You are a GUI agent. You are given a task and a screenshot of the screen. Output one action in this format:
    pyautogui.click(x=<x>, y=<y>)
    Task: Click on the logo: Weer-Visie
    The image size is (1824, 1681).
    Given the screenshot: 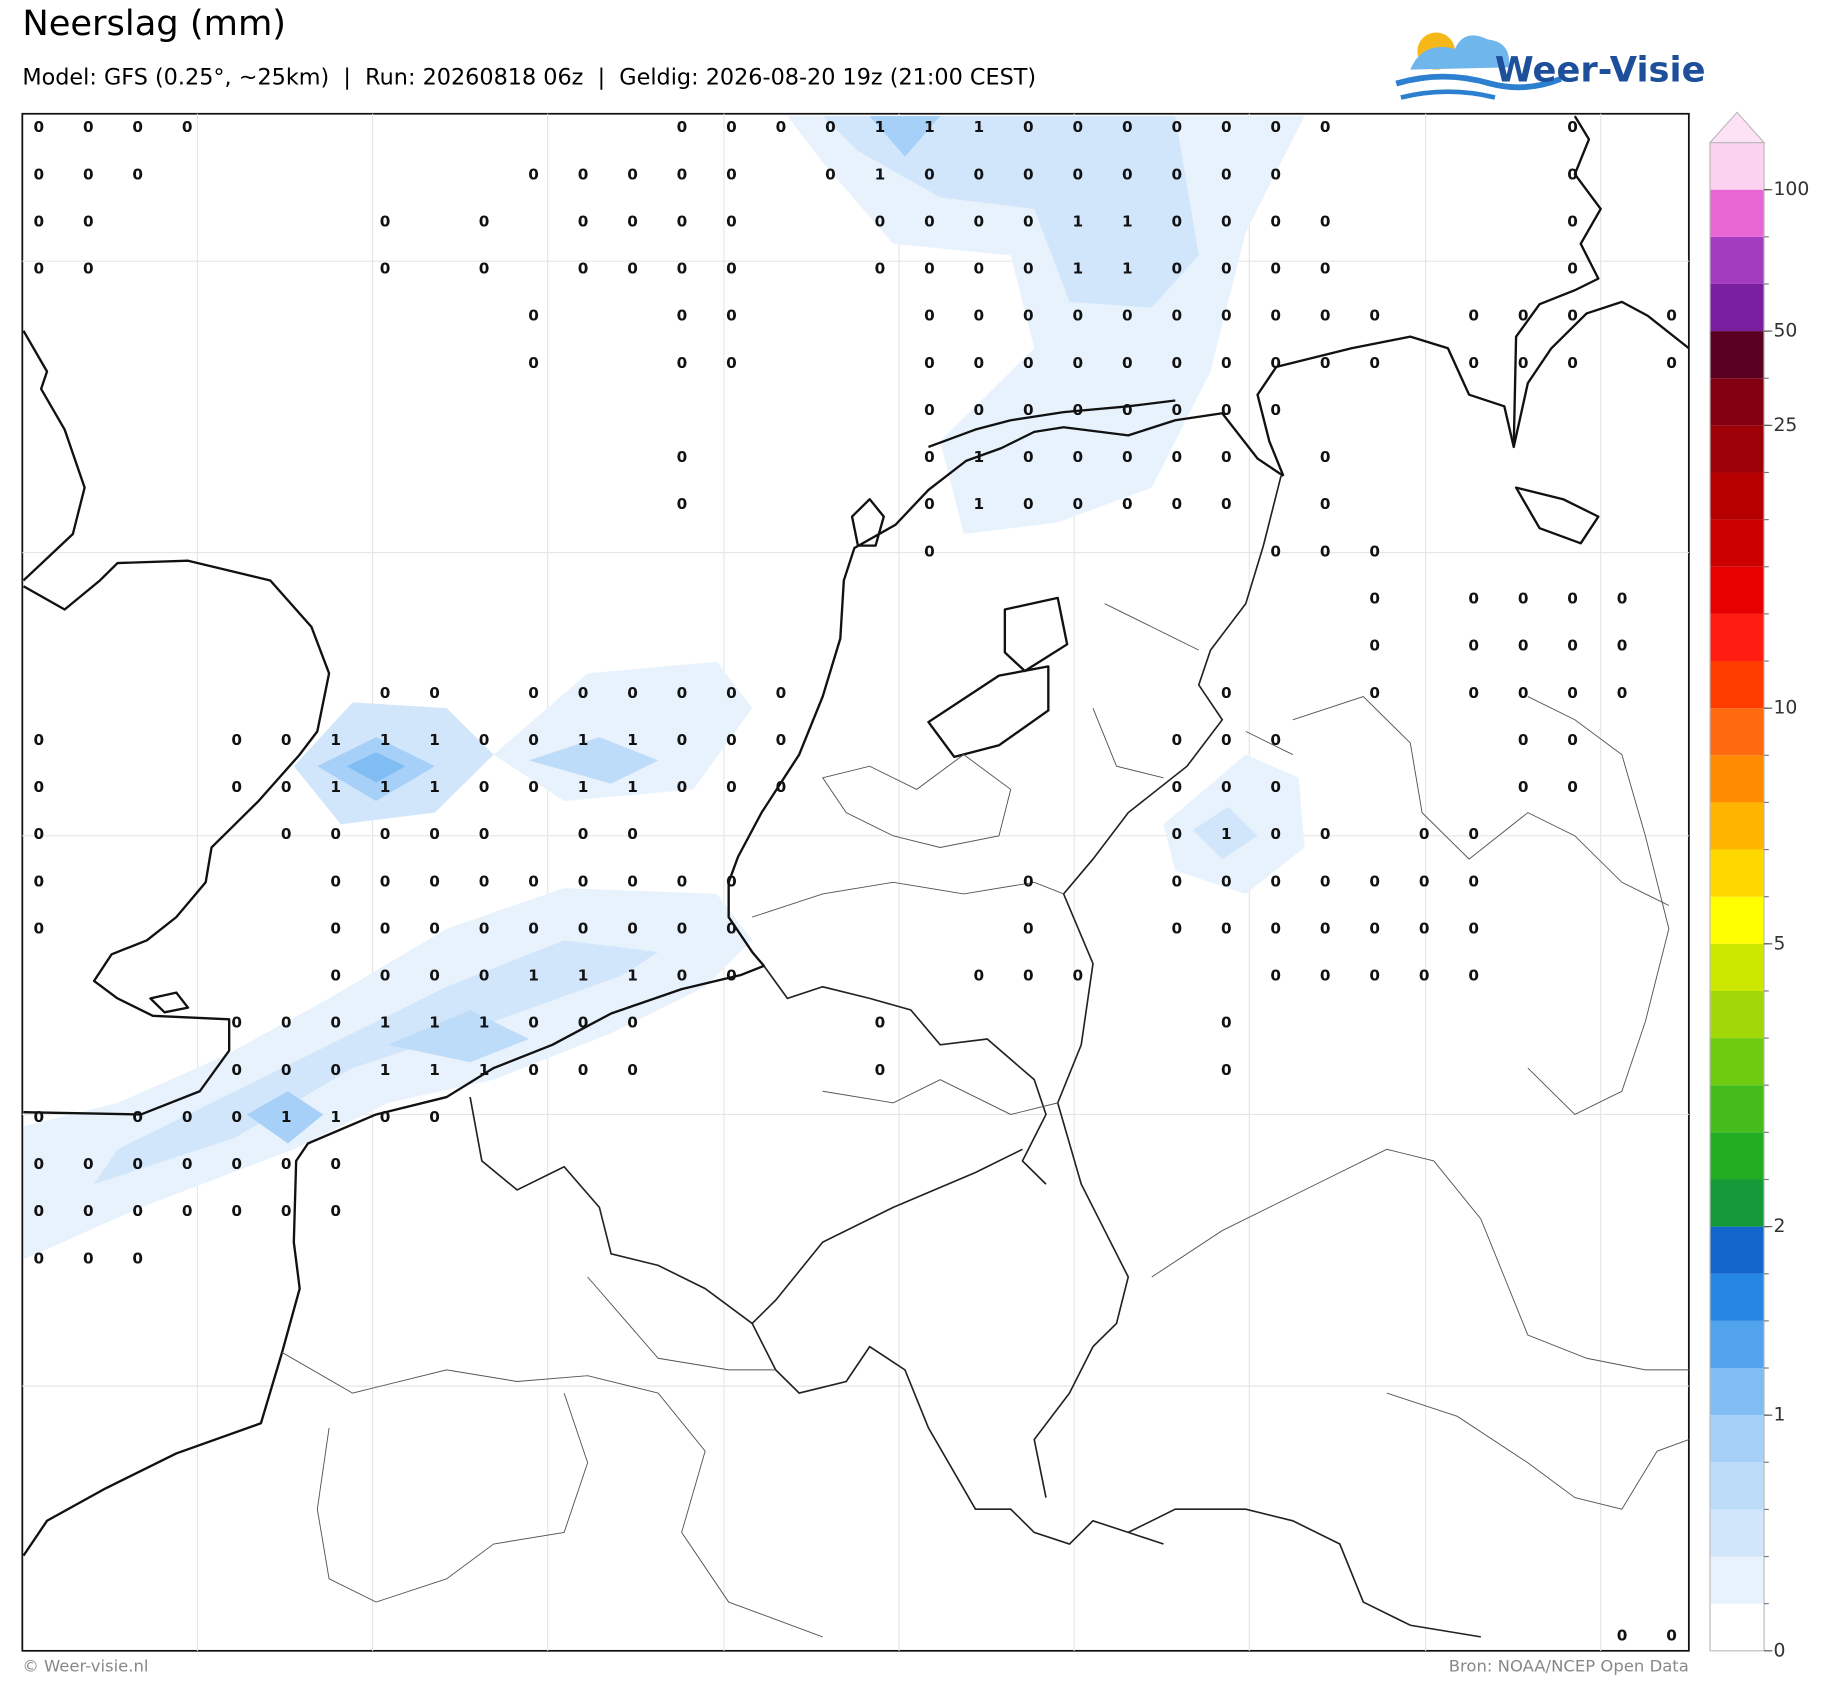 What is the action you would take?
    pyautogui.click(x=1550, y=66)
    